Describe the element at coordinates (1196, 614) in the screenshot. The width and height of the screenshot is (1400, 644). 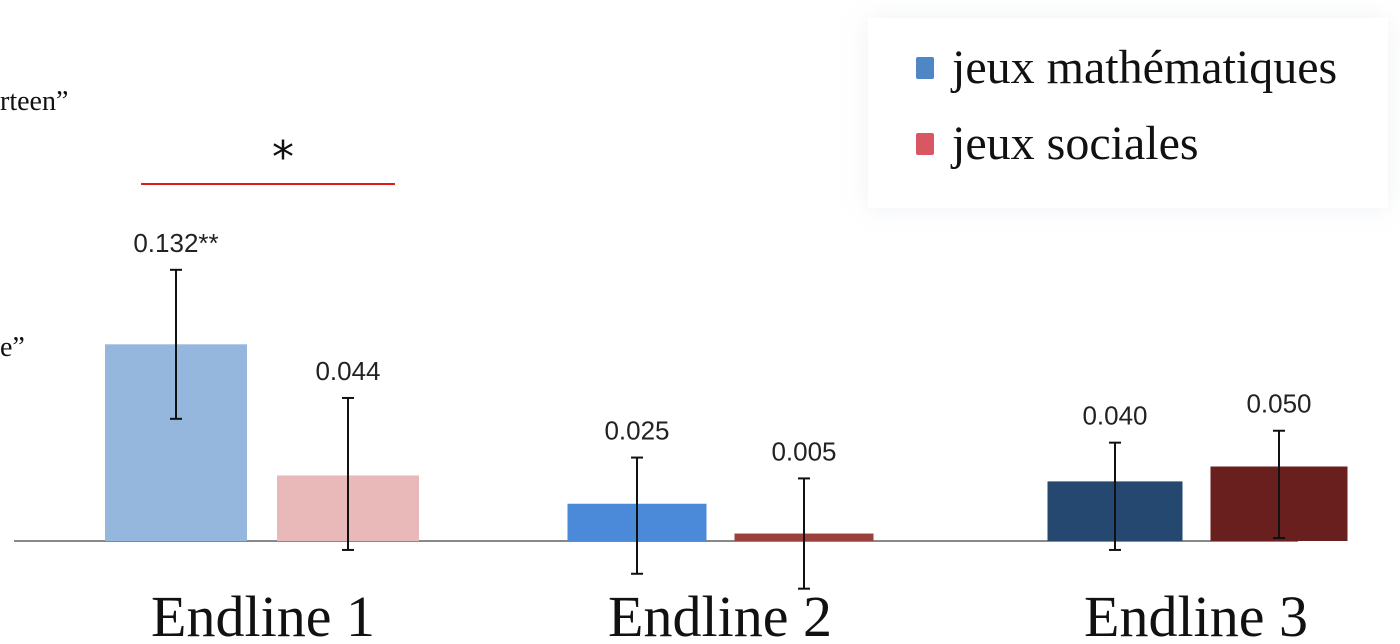
I see `category-label-3: Endline 3` at that location.